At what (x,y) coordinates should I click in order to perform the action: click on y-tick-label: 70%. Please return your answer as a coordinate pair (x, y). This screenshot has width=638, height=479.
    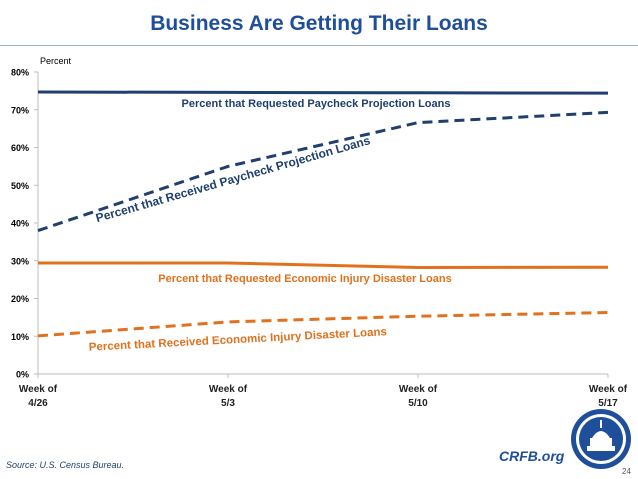
    Looking at the image, I should click on (20, 110).